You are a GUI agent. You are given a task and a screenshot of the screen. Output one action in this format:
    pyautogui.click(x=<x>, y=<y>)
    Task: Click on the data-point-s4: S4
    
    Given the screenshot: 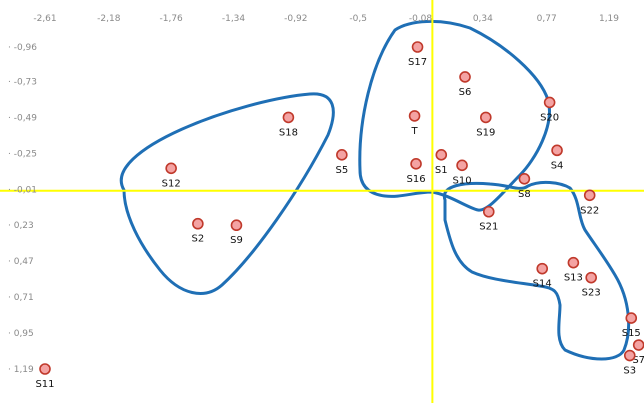 What is the action you would take?
    pyautogui.click(x=557, y=158)
    